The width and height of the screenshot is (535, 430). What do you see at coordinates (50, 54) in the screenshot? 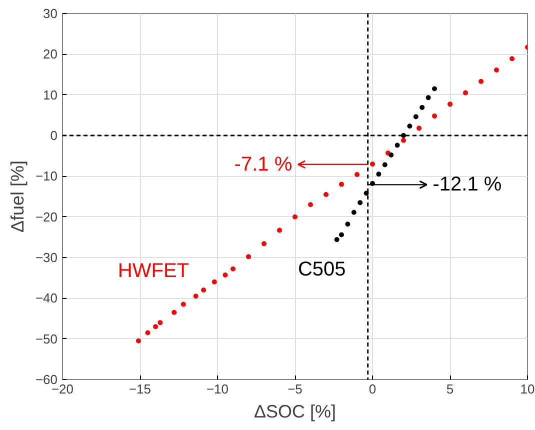
I see `y-tick-label: 20` at bounding box center [50, 54].